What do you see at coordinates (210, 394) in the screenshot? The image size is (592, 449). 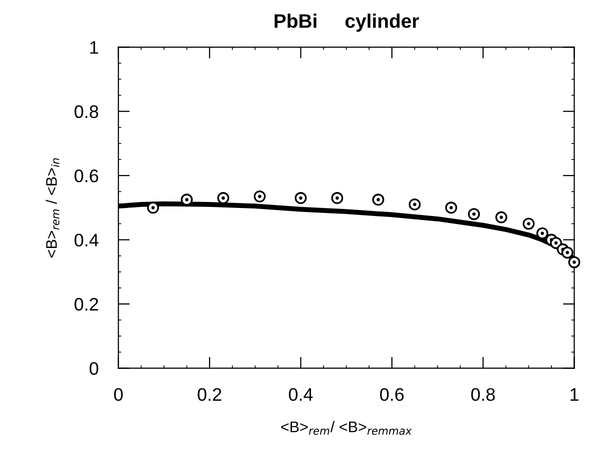 I see `x-tick-label: 0.2` at bounding box center [210, 394].